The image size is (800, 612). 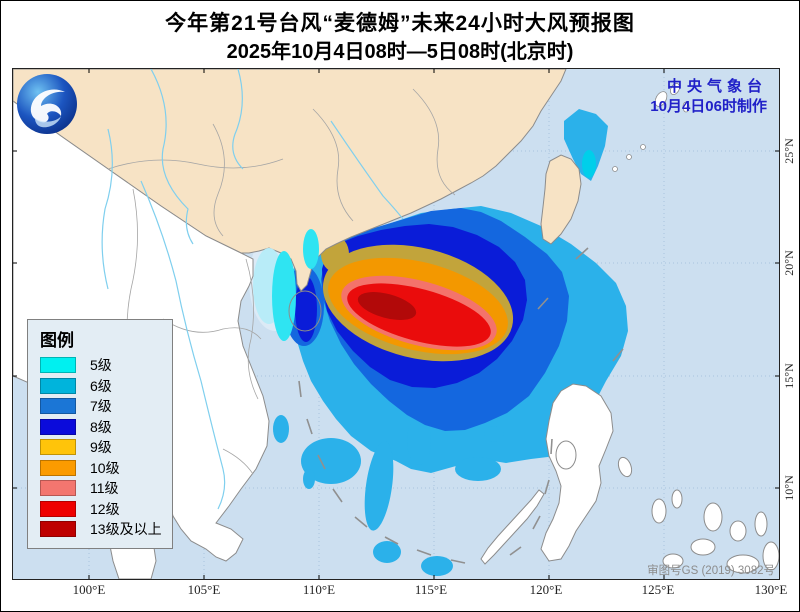 I want to click on legend-row: 10级, so click(x=102, y=468).